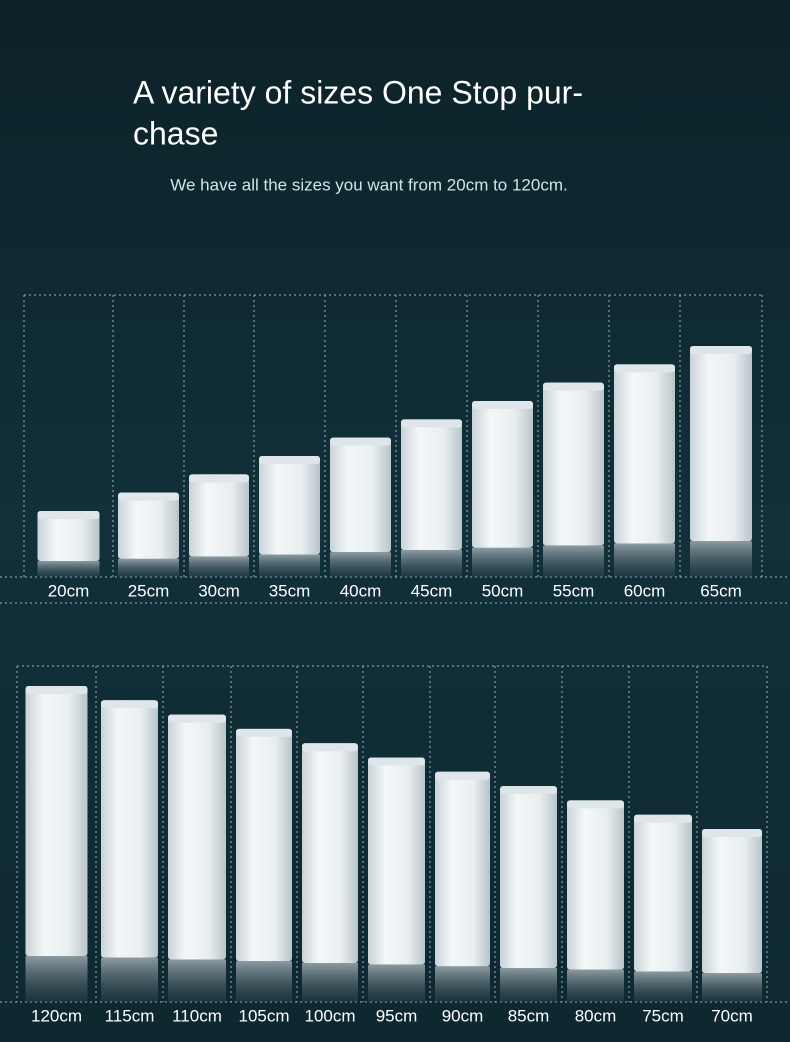 Image resolution: width=790 pixels, height=1042 pixels. I want to click on size-label: 20cm, so click(69, 590).